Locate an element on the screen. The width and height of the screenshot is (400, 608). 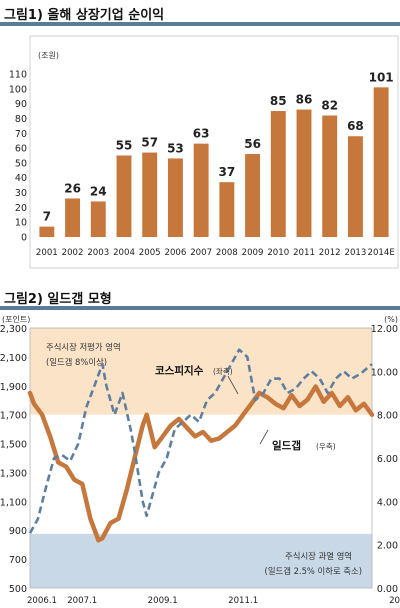
right-tick-label: 0.00 is located at coordinates (387, 589).